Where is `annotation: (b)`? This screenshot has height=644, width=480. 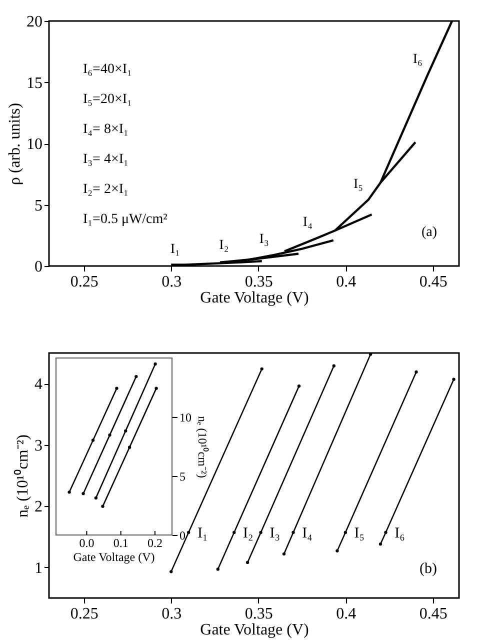 annotation: (b) is located at coordinates (428, 569).